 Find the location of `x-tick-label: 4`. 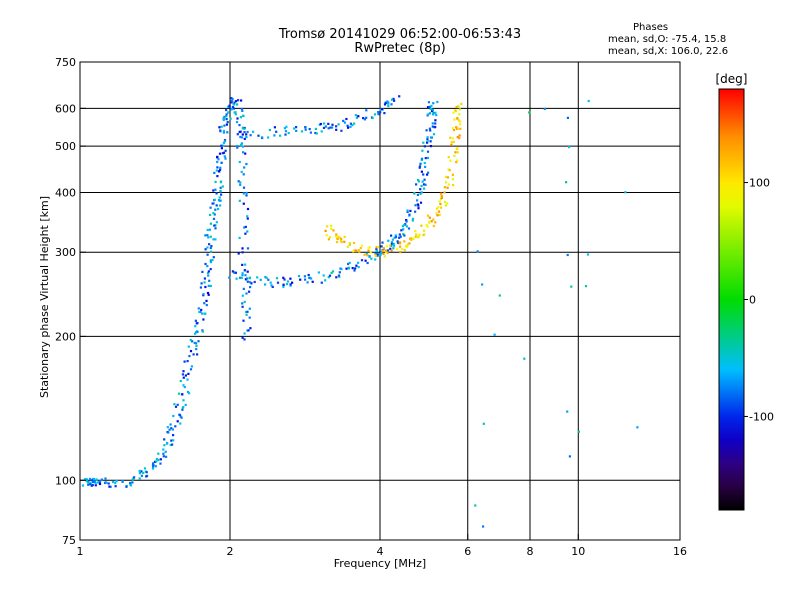

x-tick-label: 4 is located at coordinates (380, 551).